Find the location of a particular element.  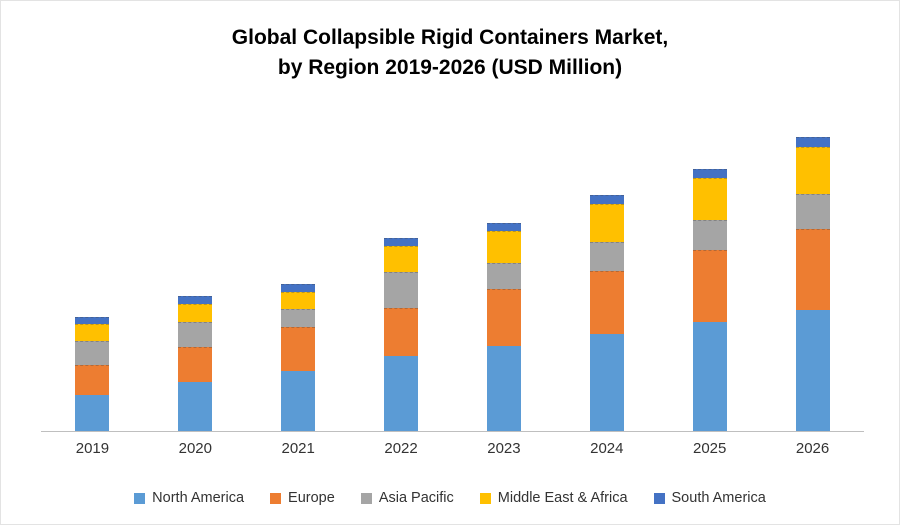

legend-label-south-america: South America is located at coordinates (718, 498).